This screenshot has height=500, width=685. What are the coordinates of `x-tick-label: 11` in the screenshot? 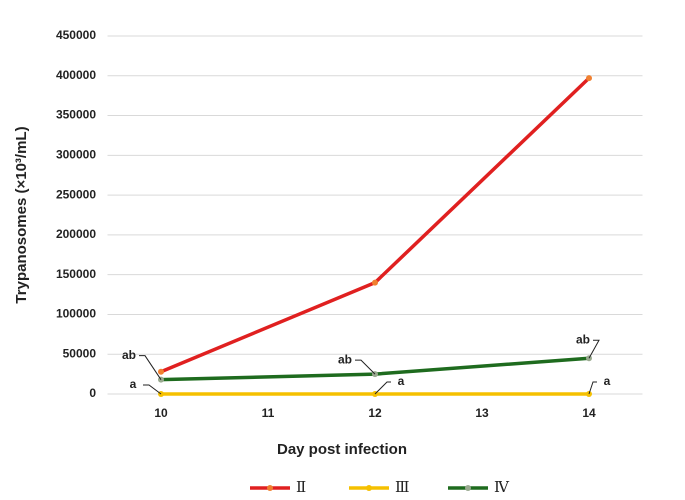 It's located at (268, 413).